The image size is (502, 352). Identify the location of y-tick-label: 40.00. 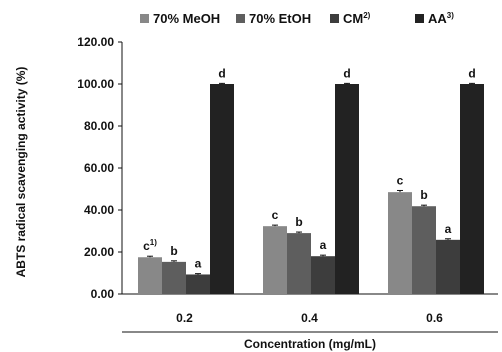
(99, 210).